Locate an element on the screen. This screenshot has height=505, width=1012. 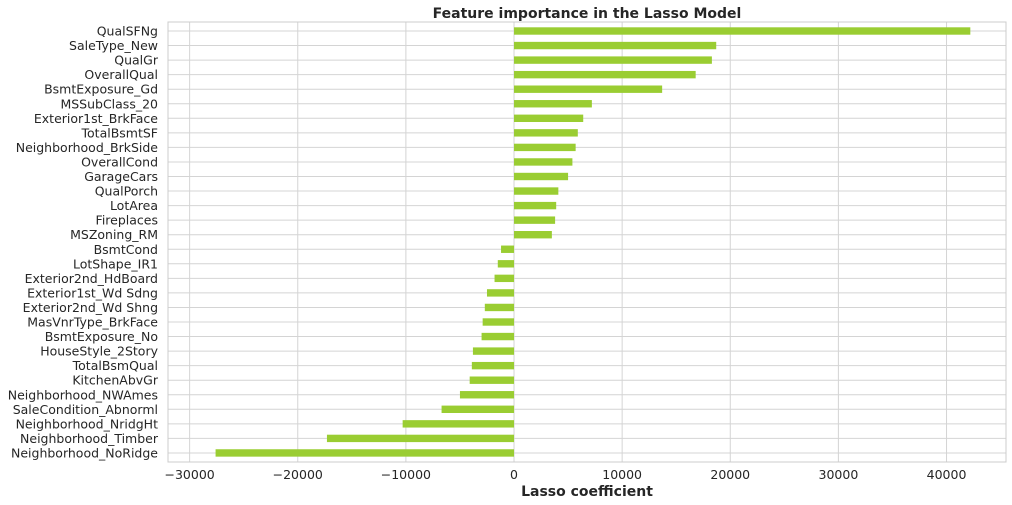
y-tick-label: BsmtCond is located at coordinates (126, 249).